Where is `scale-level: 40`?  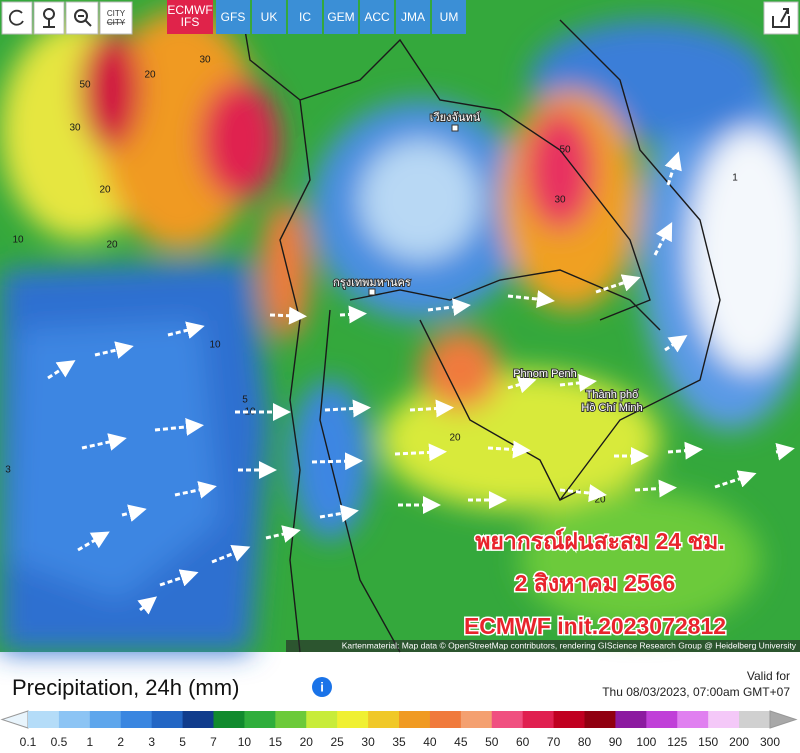
scale-level: 40 is located at coordinates (430, 742).